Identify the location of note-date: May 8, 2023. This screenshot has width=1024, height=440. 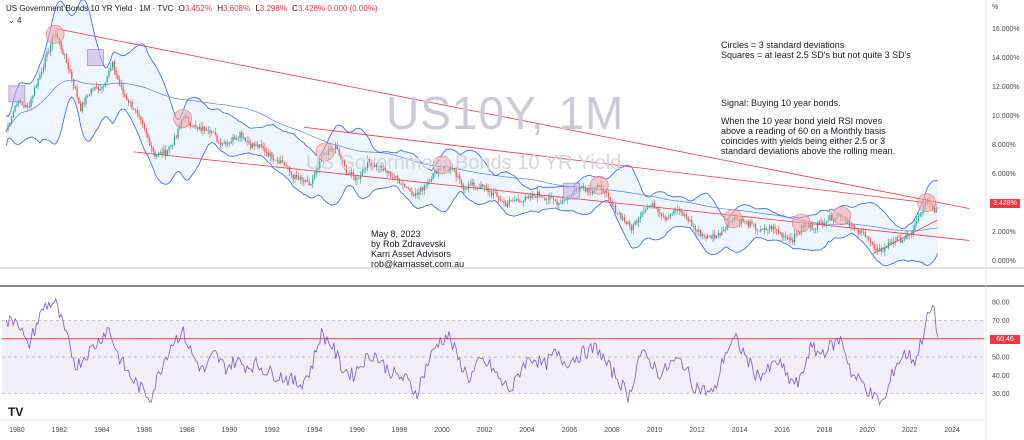
(396, 234).